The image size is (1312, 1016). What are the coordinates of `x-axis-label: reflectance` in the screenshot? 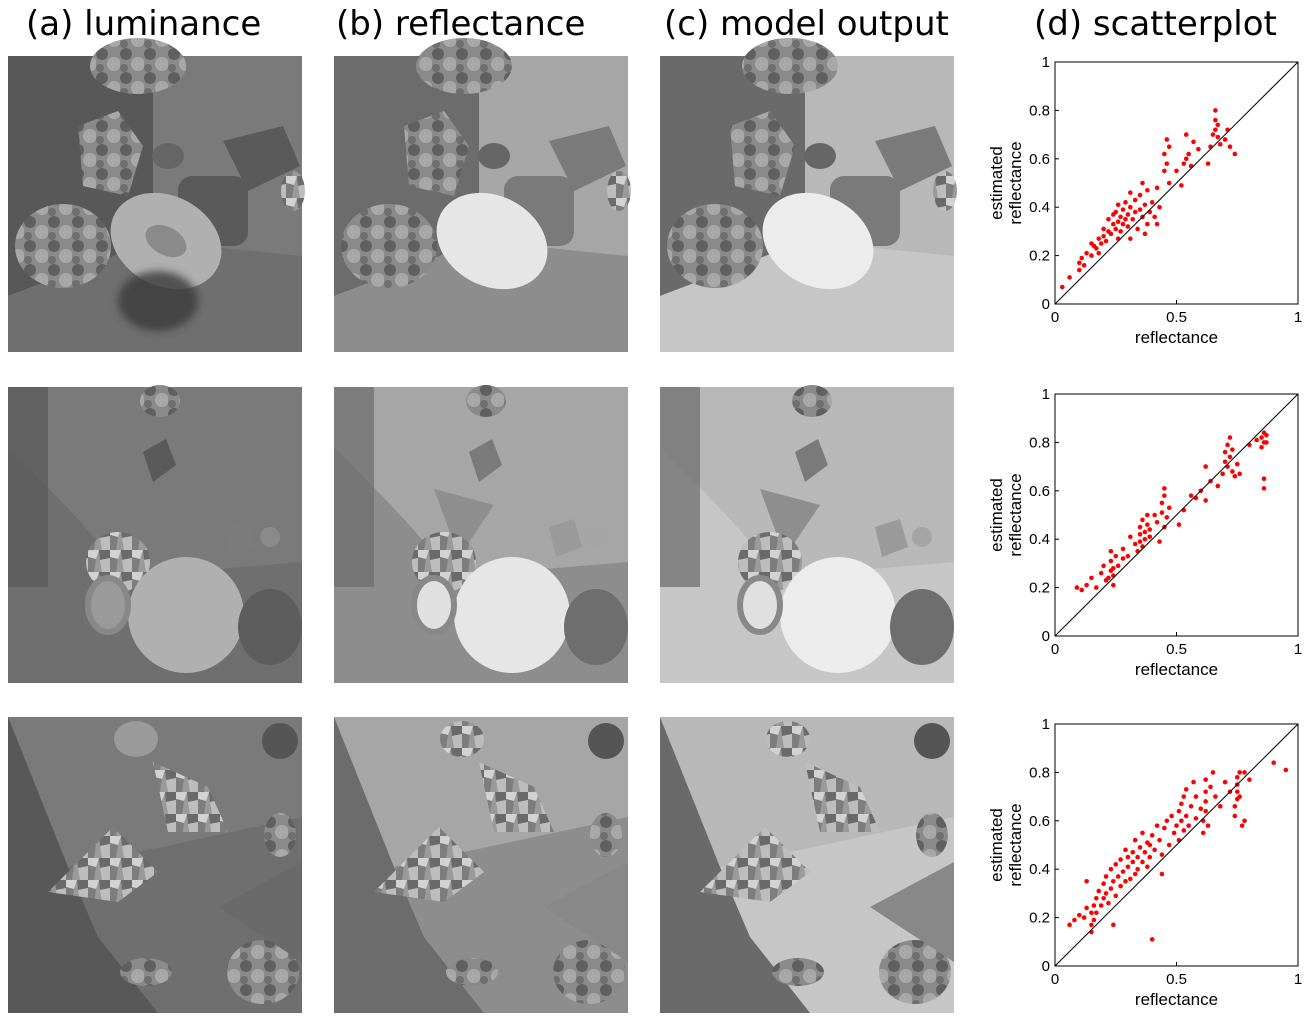 It's located at (1176, 337).